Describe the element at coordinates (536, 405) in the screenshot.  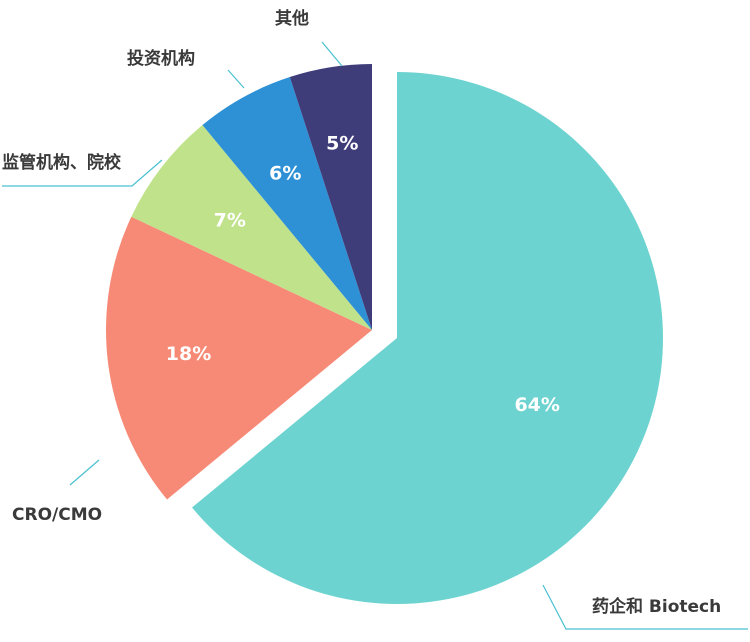
I see `slice-value-label: 64%` at that location.